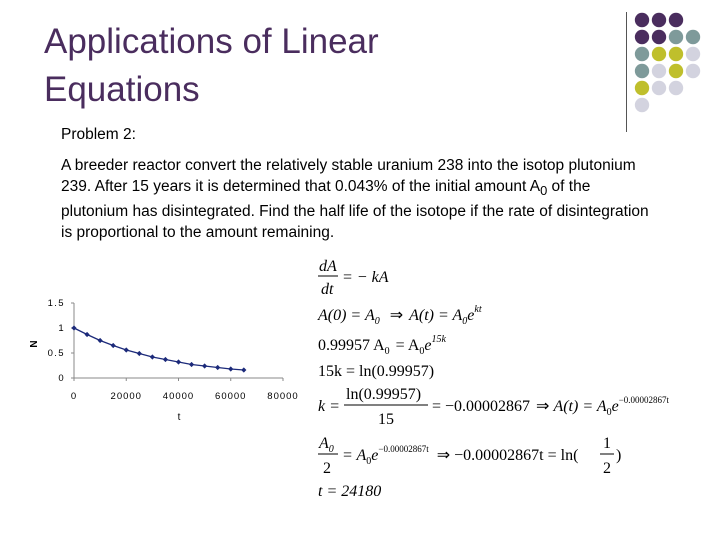 The width and height of the screenshot is (720, 540). Describe the element at coordinates (427, 345) in the screenshot. I see `eq3-e: e` at that location.